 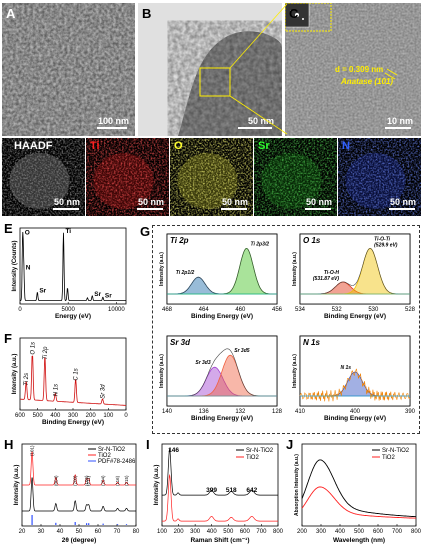 I want to click on x-tick-label: 410, so click(x=300, y=412).